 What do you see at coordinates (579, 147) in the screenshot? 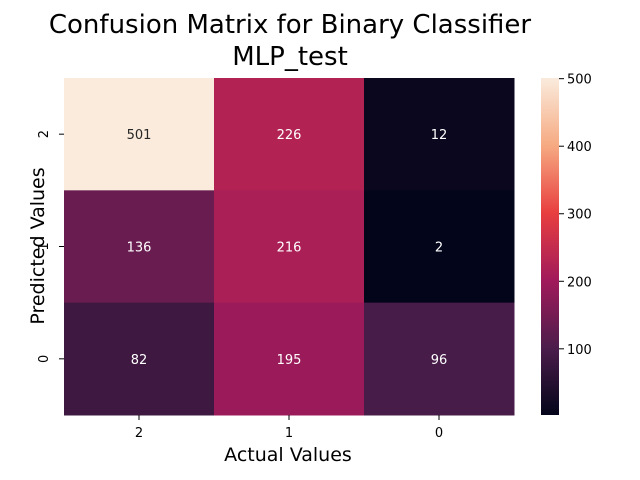
I see `colorbar-tick-label: 400` at bounding box center [579, 147].